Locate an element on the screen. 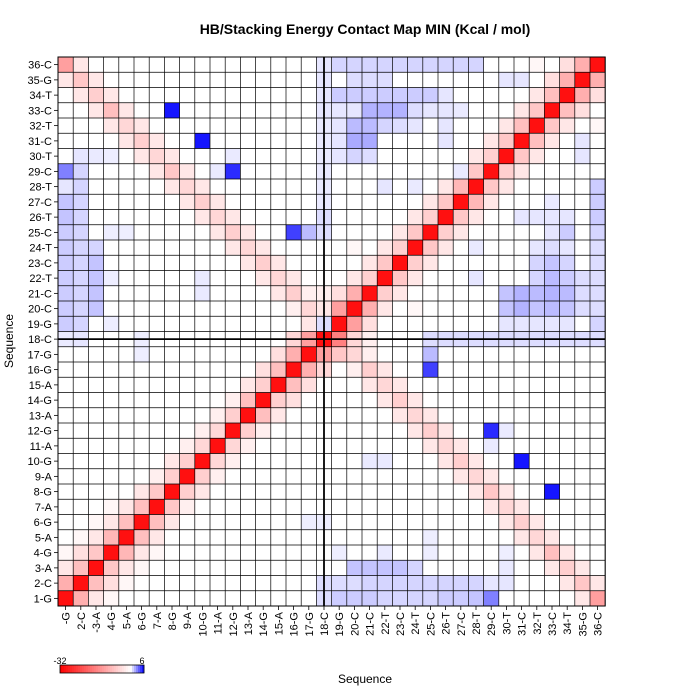 The image size is (700, 700). y-tick-label: 24-T is located at coordinates (40, 249).